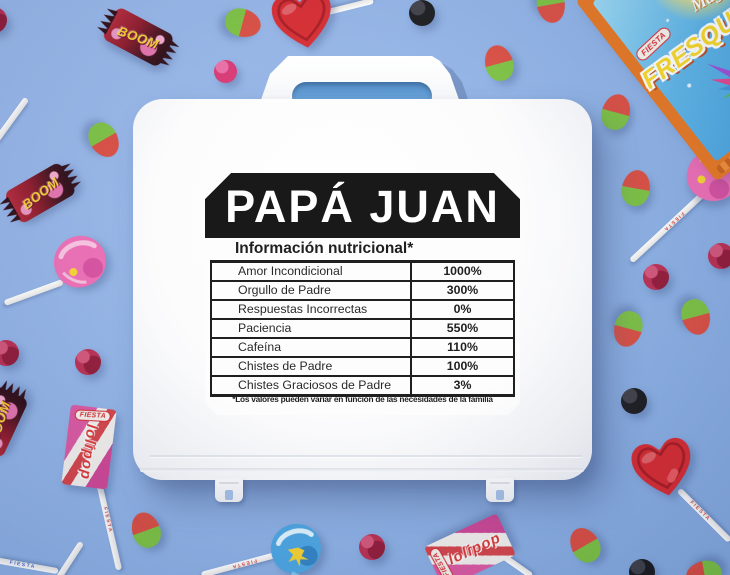 Image resolution: width=730 pixels, height=575 pixels. What do you see at coordinates (312, 328) in the screenshot?
I see `row-name: Paciencia` at bounding box center [312, 328].